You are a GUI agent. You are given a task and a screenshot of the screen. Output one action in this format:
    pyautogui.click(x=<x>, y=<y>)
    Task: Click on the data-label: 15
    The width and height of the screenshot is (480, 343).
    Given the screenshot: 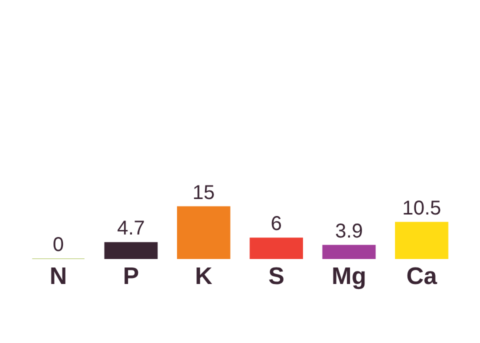 What is the action you would take?
    pyautogui.click(x=203, y=193)
    